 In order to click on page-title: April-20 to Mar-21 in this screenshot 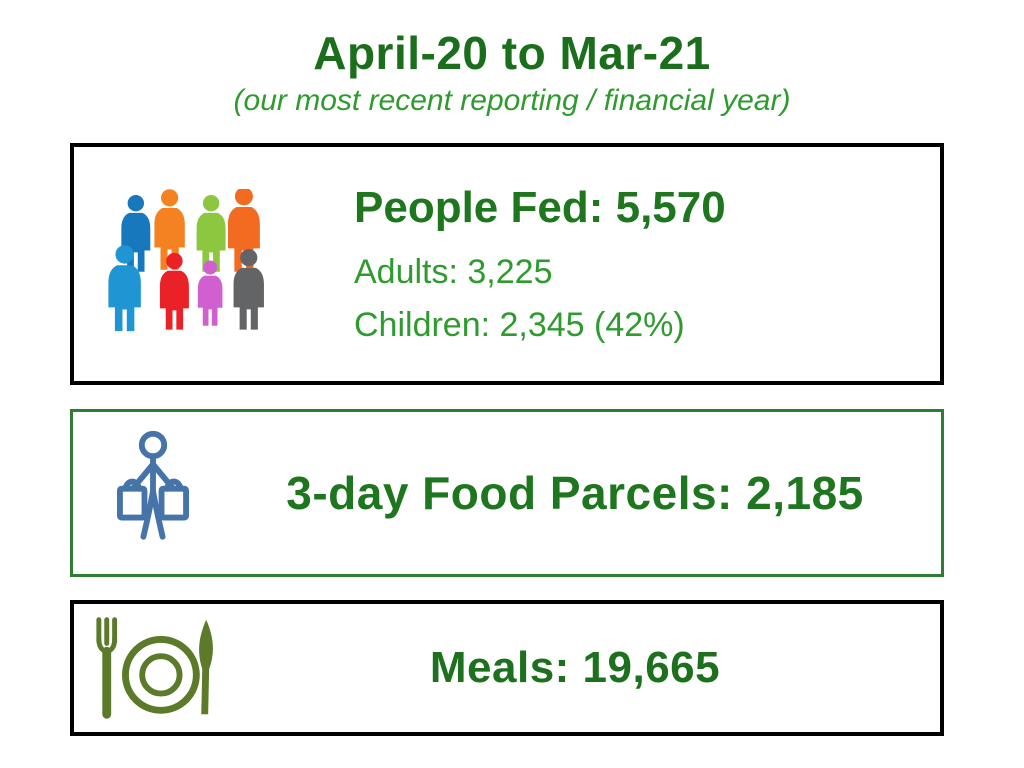, I will do `click(512, 53)`.